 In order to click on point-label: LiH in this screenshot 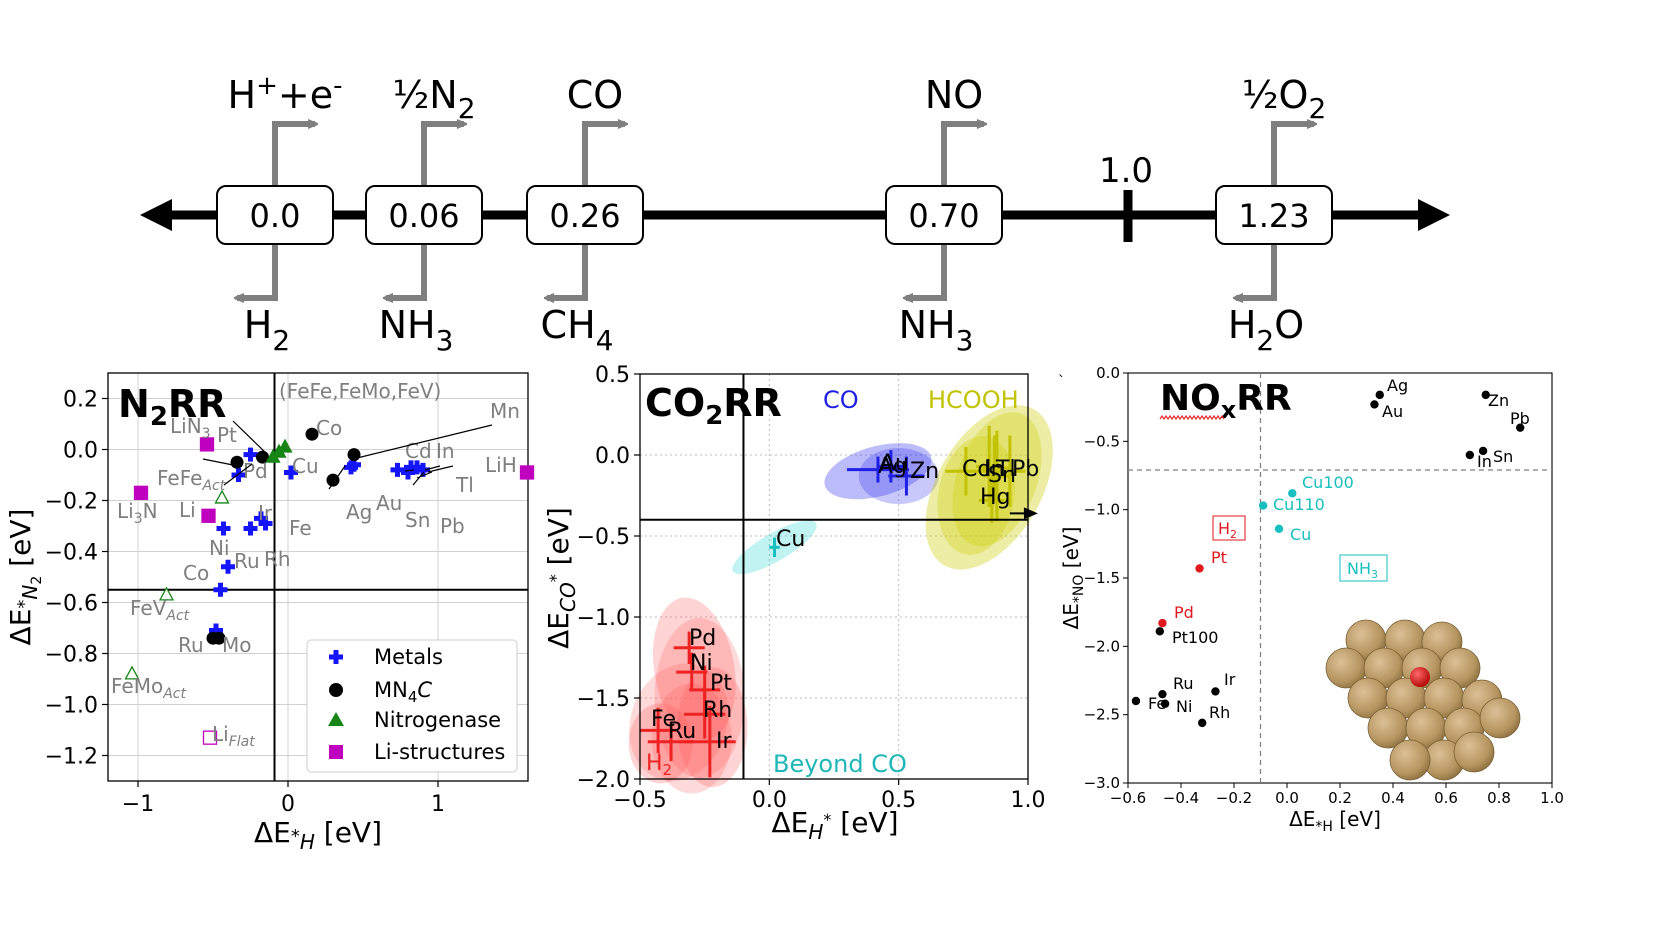, I will do `click(501, 465)`.